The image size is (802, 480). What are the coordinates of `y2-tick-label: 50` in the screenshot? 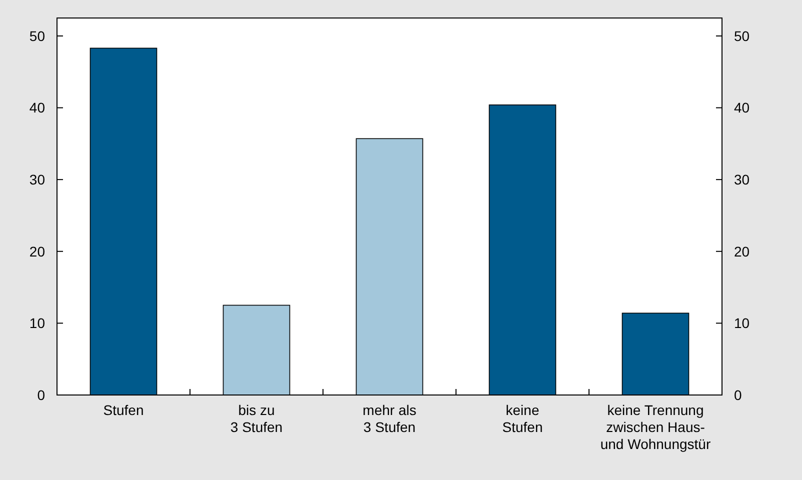 It's located at (742, 36).